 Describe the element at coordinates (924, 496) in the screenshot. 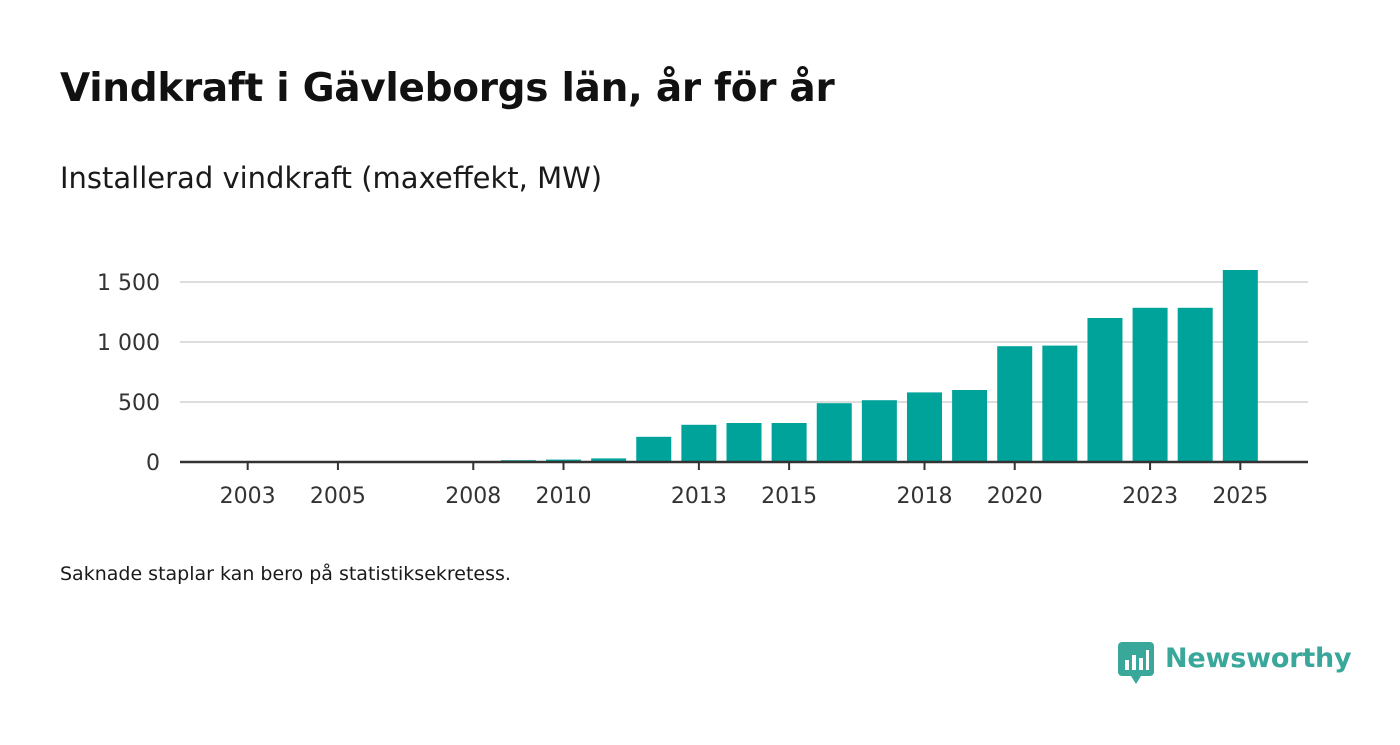

I see `x-tick-label: 2018` at that location.